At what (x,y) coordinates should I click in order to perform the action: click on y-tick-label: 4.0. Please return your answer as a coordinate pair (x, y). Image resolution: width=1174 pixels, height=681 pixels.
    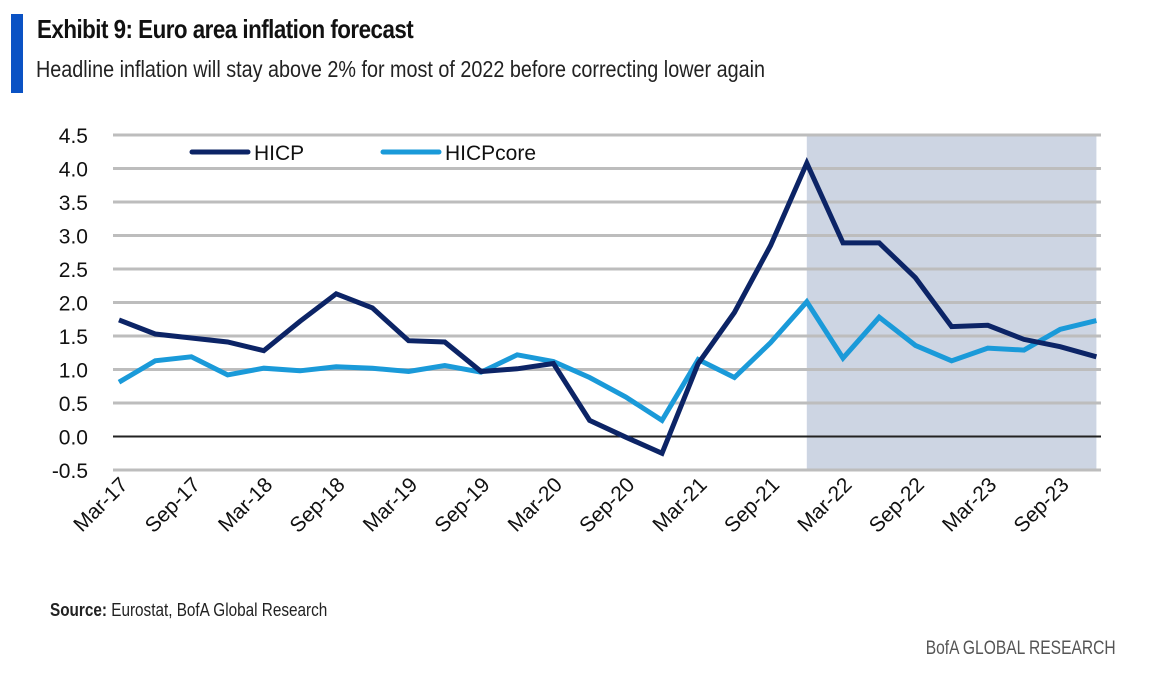
    Looking at the image, I should click on (73, 170).